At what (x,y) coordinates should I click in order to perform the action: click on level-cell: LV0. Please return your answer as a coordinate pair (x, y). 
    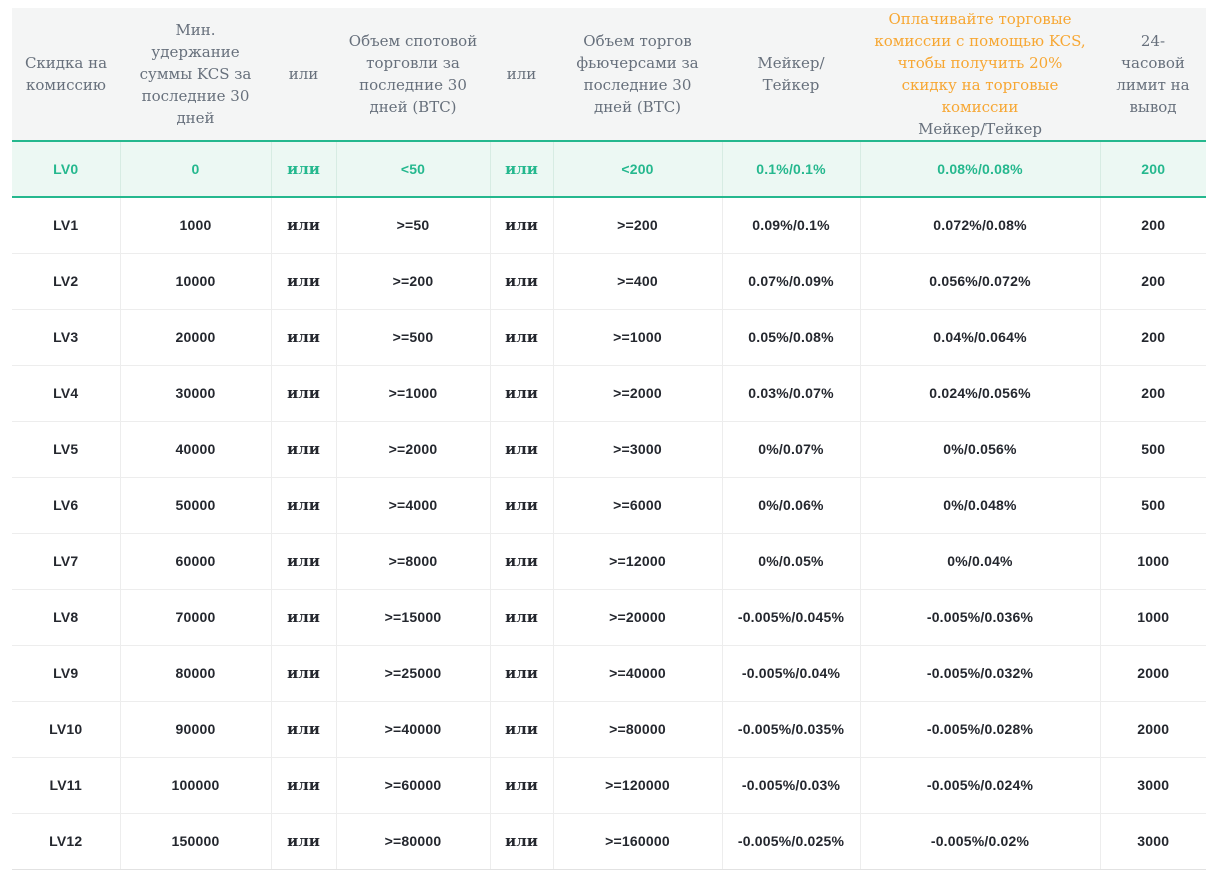
    Looking at the image, I should click on (66, 169).